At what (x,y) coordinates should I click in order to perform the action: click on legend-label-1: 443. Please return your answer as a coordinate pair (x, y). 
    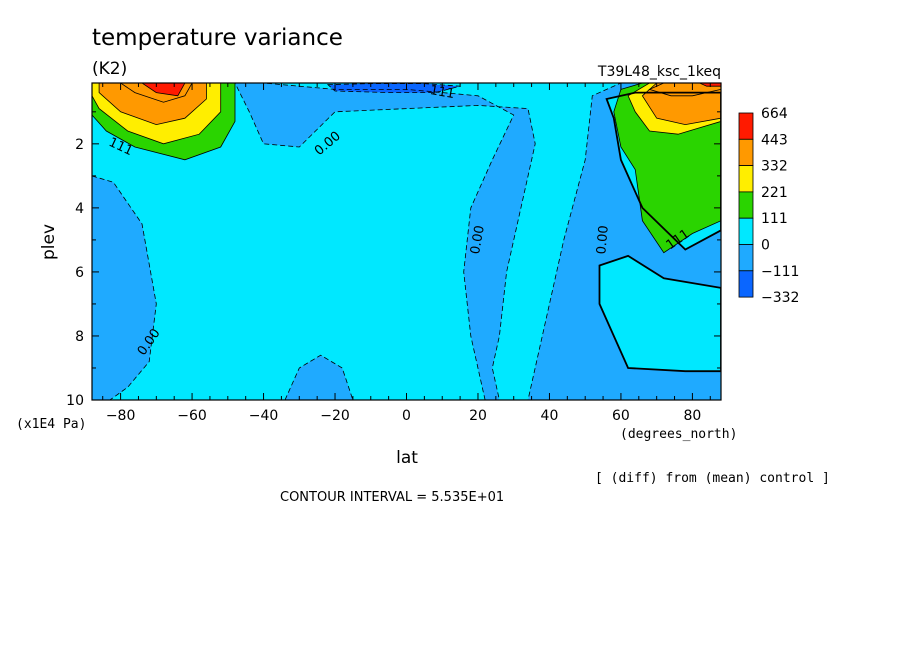
    Looking at the image, I should click on (774, 140).